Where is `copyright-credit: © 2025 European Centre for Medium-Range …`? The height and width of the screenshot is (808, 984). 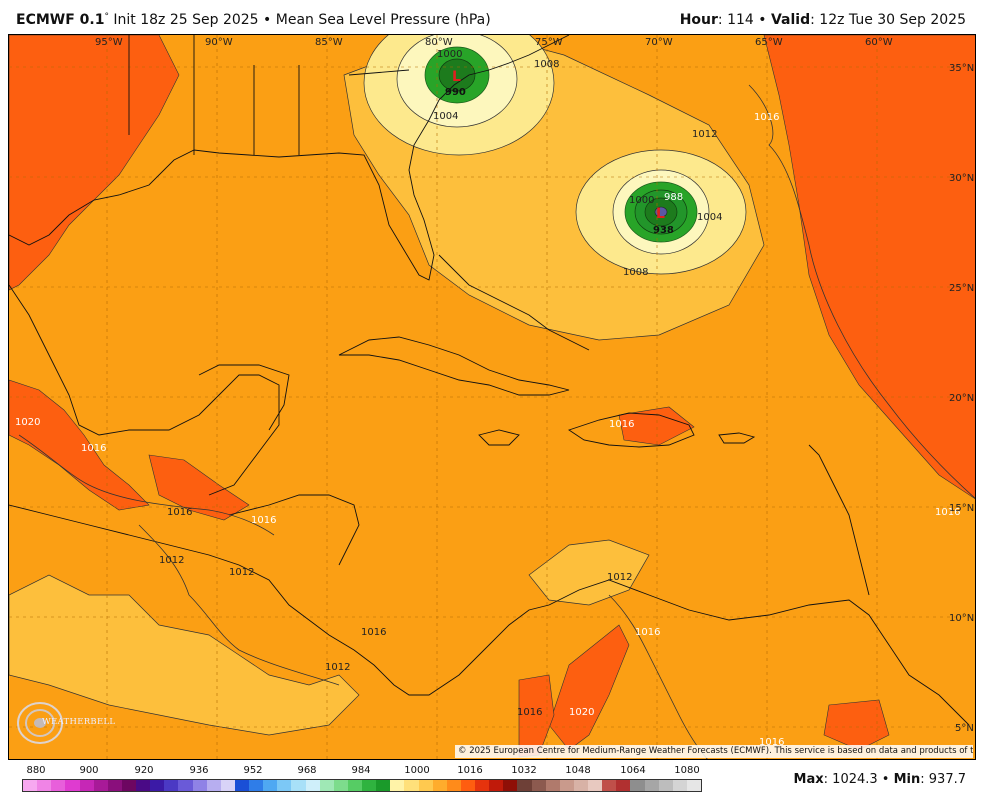 copyright-credit: © 2025 European Centre for Medium-Range … is located at coordinates (714, 751).